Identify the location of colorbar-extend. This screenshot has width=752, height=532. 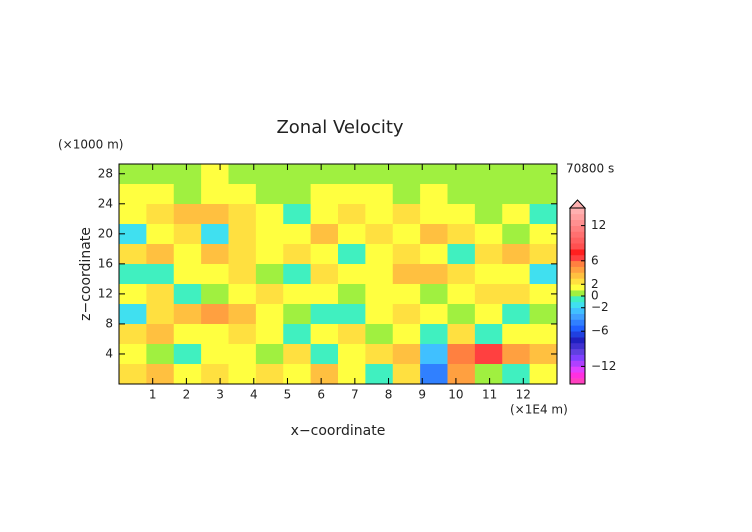
(577, 204).